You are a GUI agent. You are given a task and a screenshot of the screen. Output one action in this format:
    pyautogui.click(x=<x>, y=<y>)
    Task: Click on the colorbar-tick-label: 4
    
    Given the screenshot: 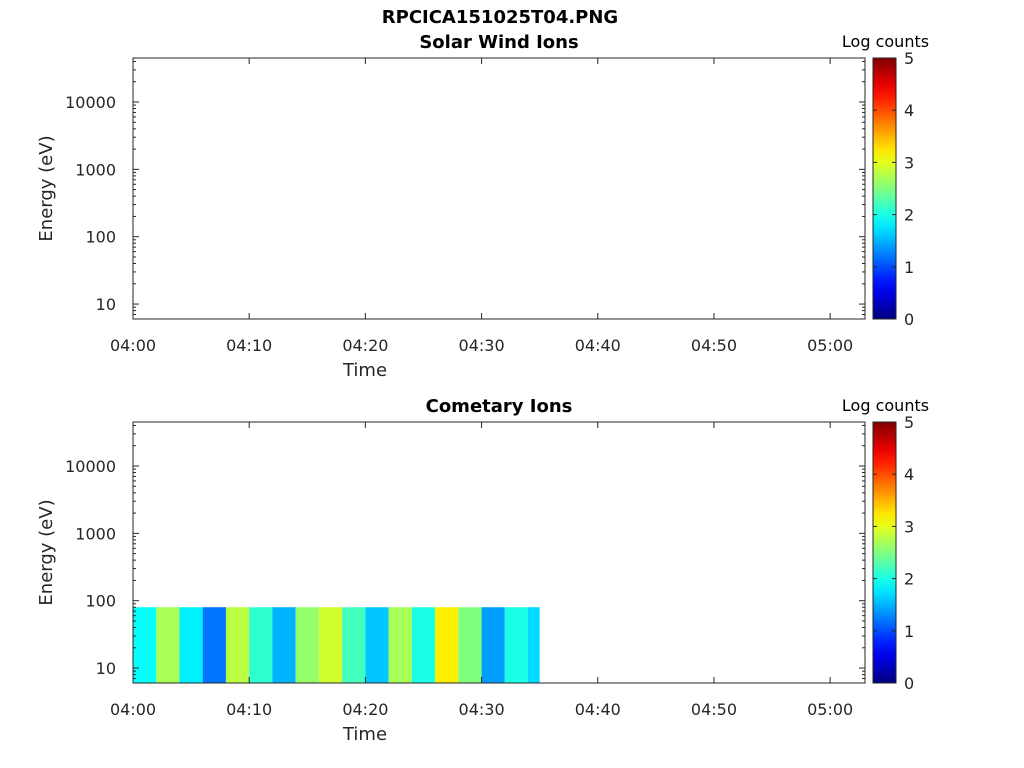 What is the action you would take?
    pyautogui.click(x=909, y=110)
    